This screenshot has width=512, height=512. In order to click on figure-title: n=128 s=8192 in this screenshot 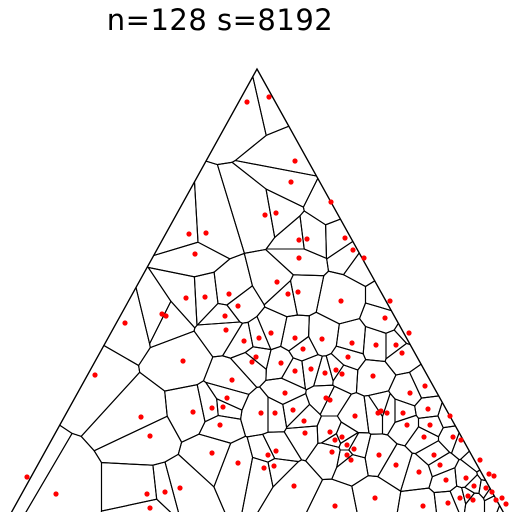, I will do `click(220, 20)`.